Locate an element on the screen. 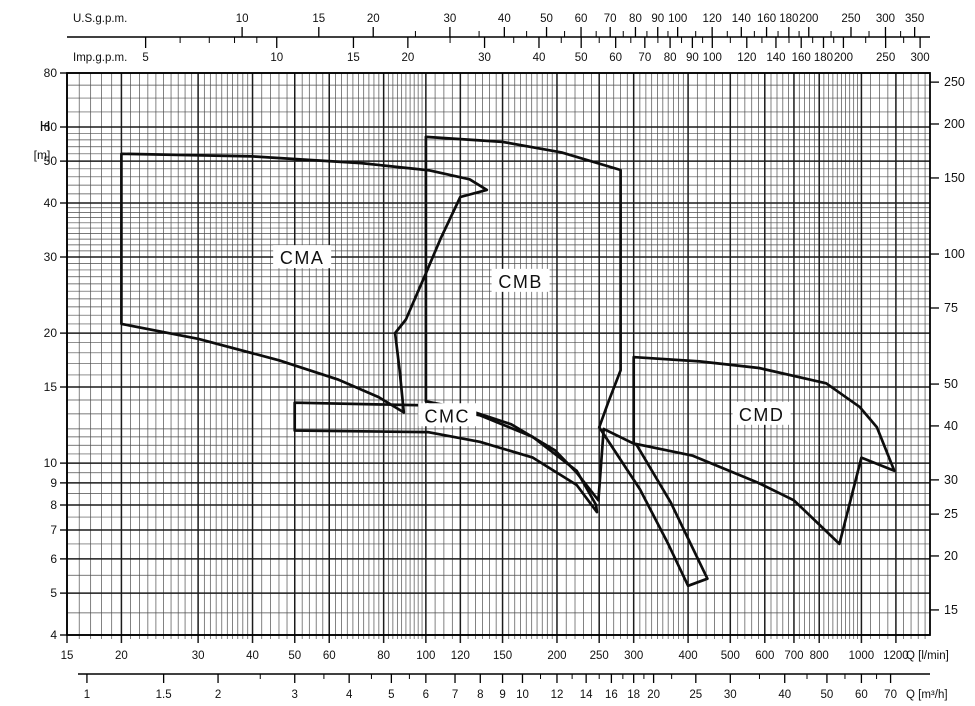  tick-label: 14 is located at coordinates (586, 695).